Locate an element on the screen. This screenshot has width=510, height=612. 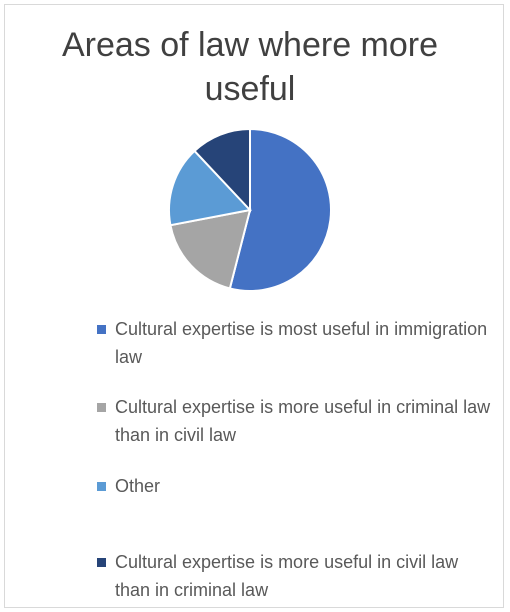
legend-label: Other is located at coordinates (138, 486).